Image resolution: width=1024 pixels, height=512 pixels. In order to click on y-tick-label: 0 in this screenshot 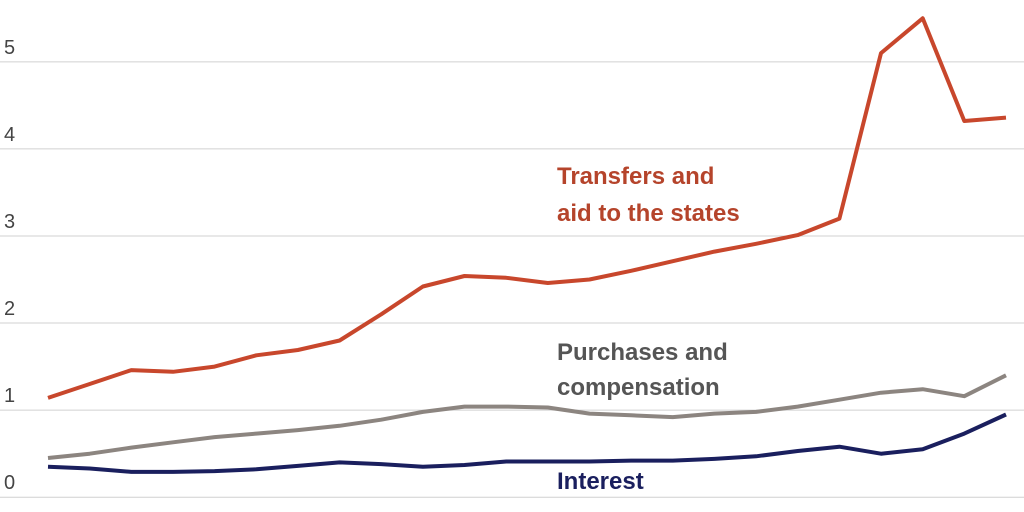, I will do `click(9, 483)`.